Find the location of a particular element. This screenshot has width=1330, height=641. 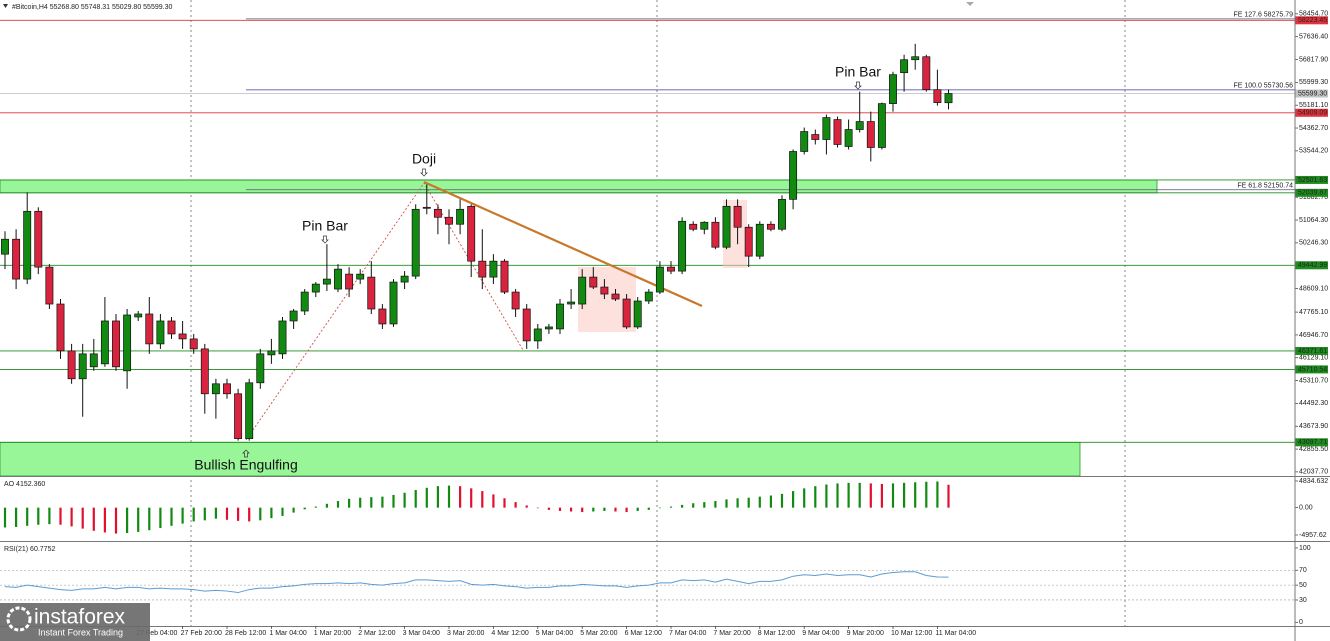

x-tick-label: 9 Mar 20:00 is located at coordinates (865, 633).